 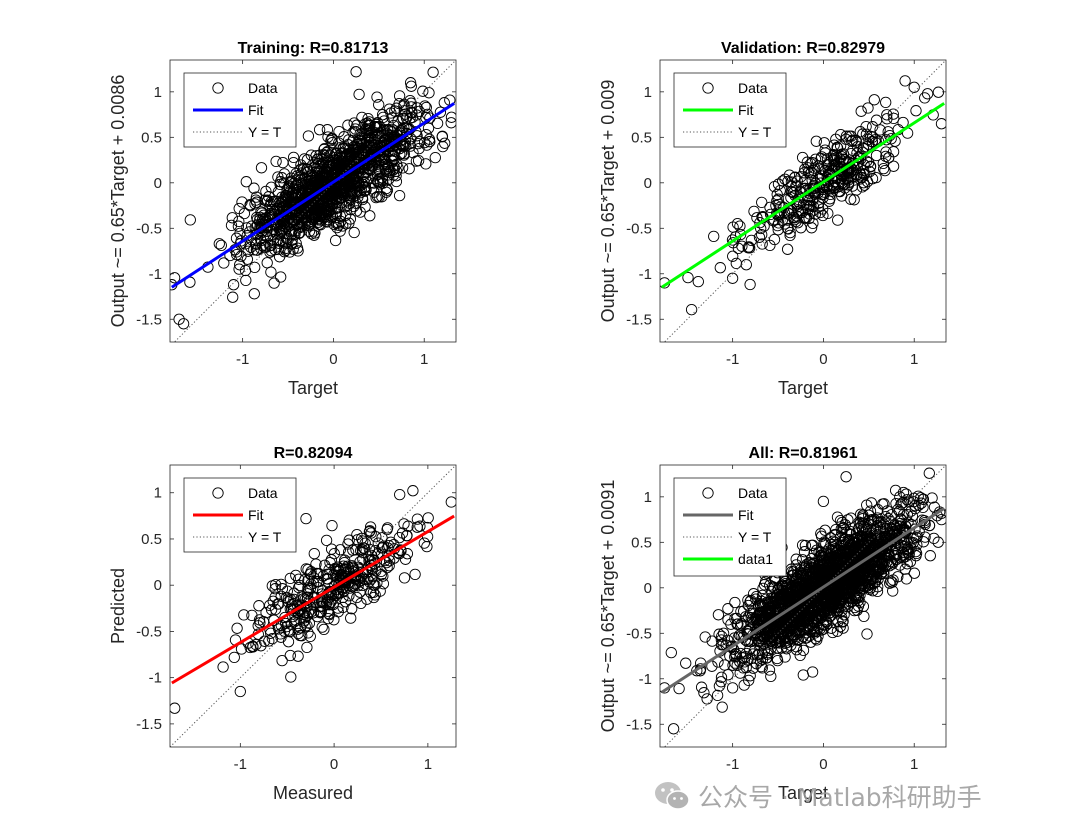 I want to click on chart-title: Training: R=0.81713, so click(x=313, y=48).